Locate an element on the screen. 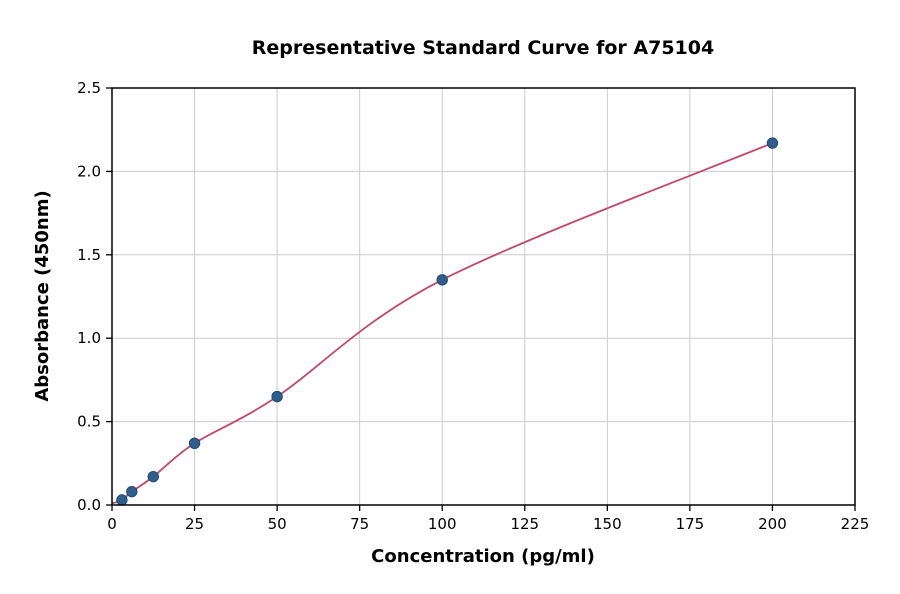  y-tick-label: 1.5 is located at coordinates (89, 255).